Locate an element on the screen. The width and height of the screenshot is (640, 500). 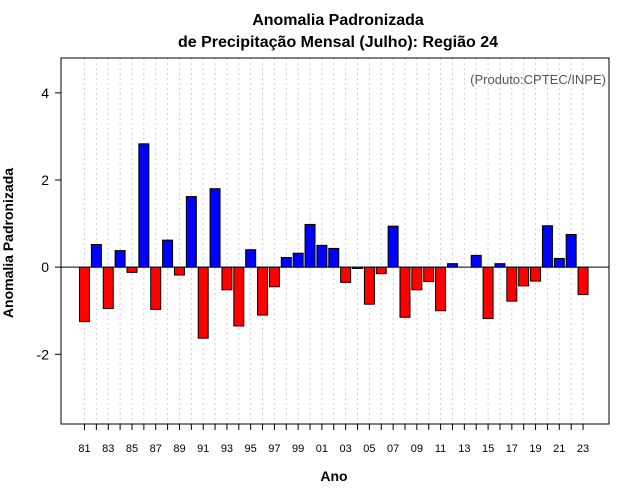
x-tick-label: 83 is located at coordinates (108, 449).